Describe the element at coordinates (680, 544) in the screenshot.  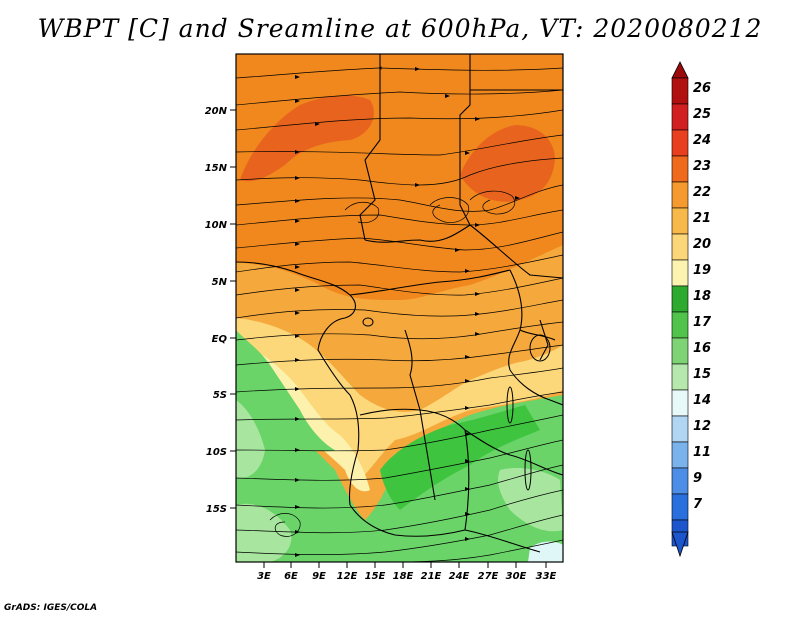
I see `colorbar-bottom-arrow` at that location.